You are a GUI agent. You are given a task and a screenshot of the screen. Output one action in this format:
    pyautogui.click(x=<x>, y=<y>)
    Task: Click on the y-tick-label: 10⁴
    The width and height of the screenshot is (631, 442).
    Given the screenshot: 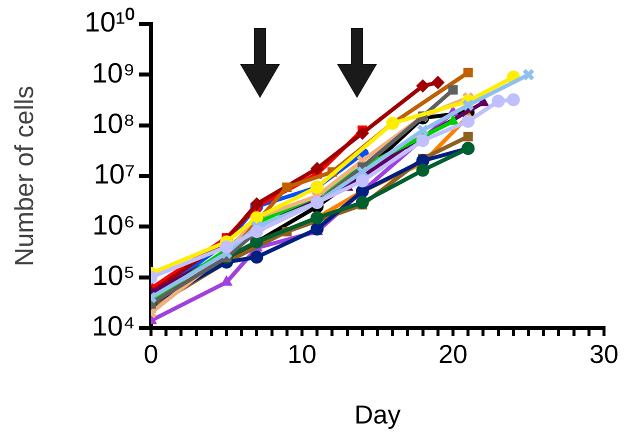 What is the action you would take?
    pyautogui.click(x=113, y=326)
    